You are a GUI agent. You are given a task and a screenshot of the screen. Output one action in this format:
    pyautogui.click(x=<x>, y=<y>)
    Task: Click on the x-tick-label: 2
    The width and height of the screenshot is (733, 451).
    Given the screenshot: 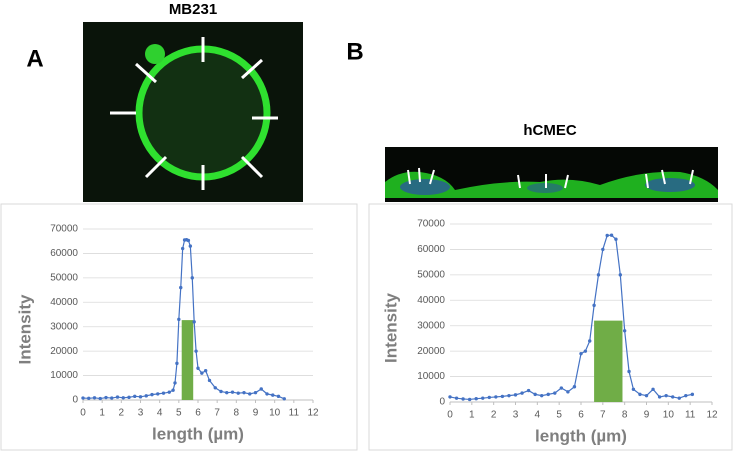 What is the action you would take?
    pyautogui.click(x=122, y=413)
    